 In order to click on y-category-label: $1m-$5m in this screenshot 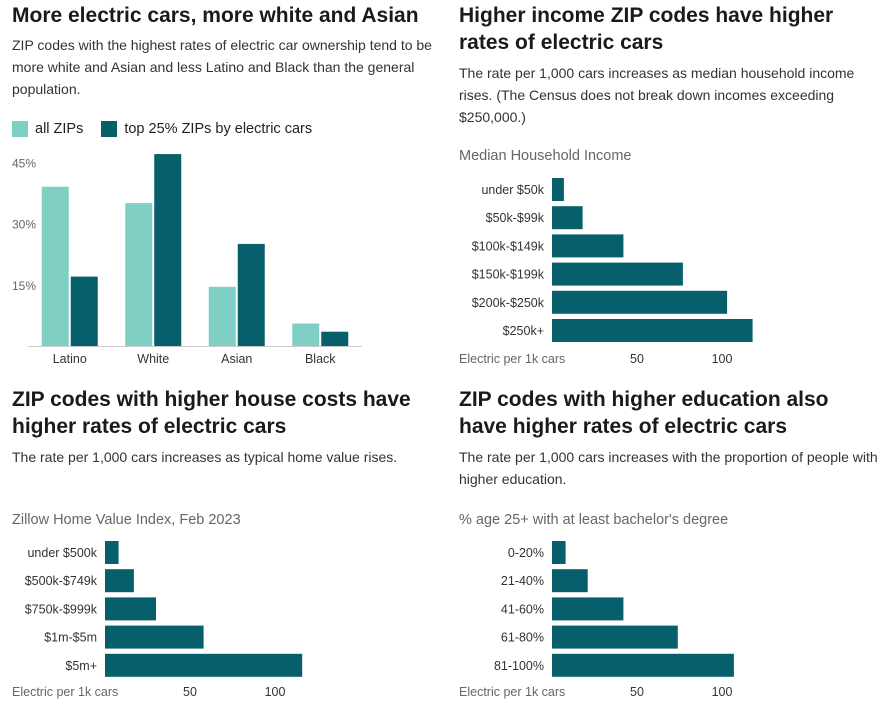, I will do `click(70, 638)`.